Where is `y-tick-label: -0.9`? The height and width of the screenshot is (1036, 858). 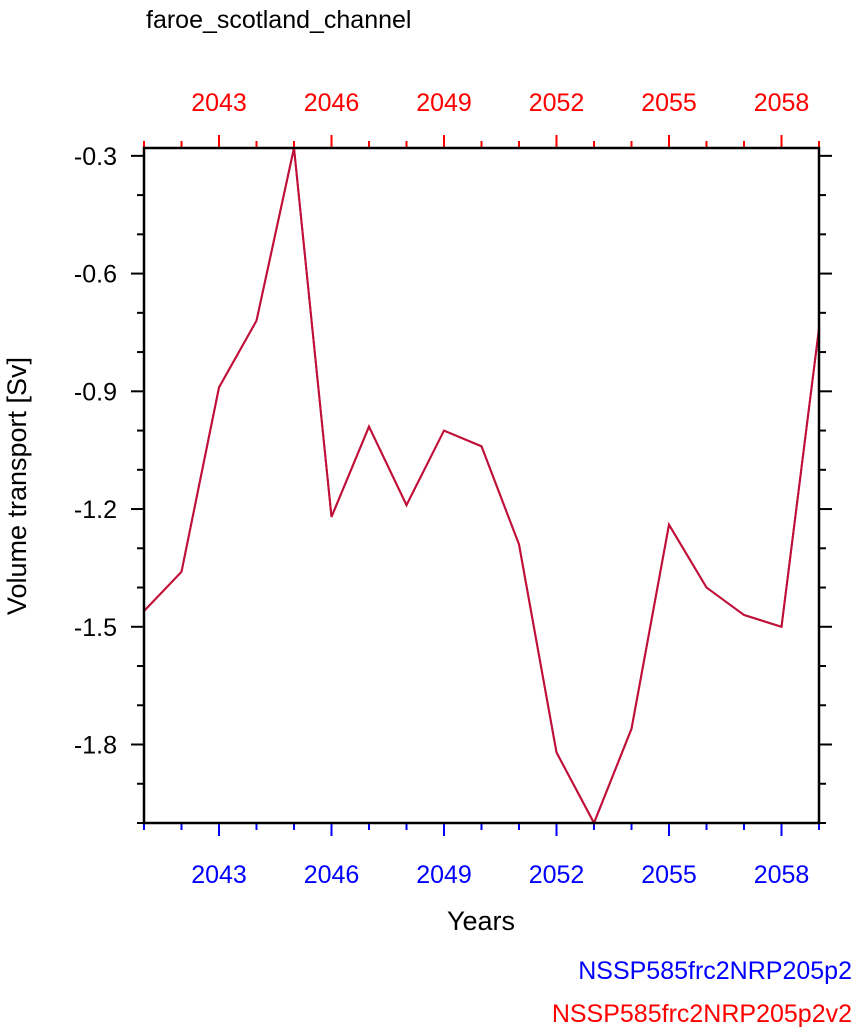
y-tick-label: -0.9 is located at coordinates (95, 392).